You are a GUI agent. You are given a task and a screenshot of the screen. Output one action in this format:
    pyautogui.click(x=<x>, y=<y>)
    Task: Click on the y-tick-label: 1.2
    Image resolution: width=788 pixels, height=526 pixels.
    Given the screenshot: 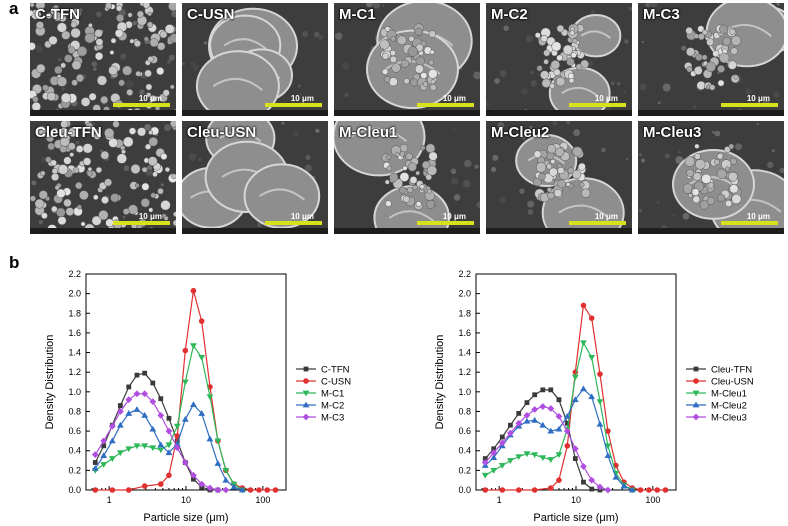 What is the action you would take?
    pyautogui.click(x=74, y=372)
    